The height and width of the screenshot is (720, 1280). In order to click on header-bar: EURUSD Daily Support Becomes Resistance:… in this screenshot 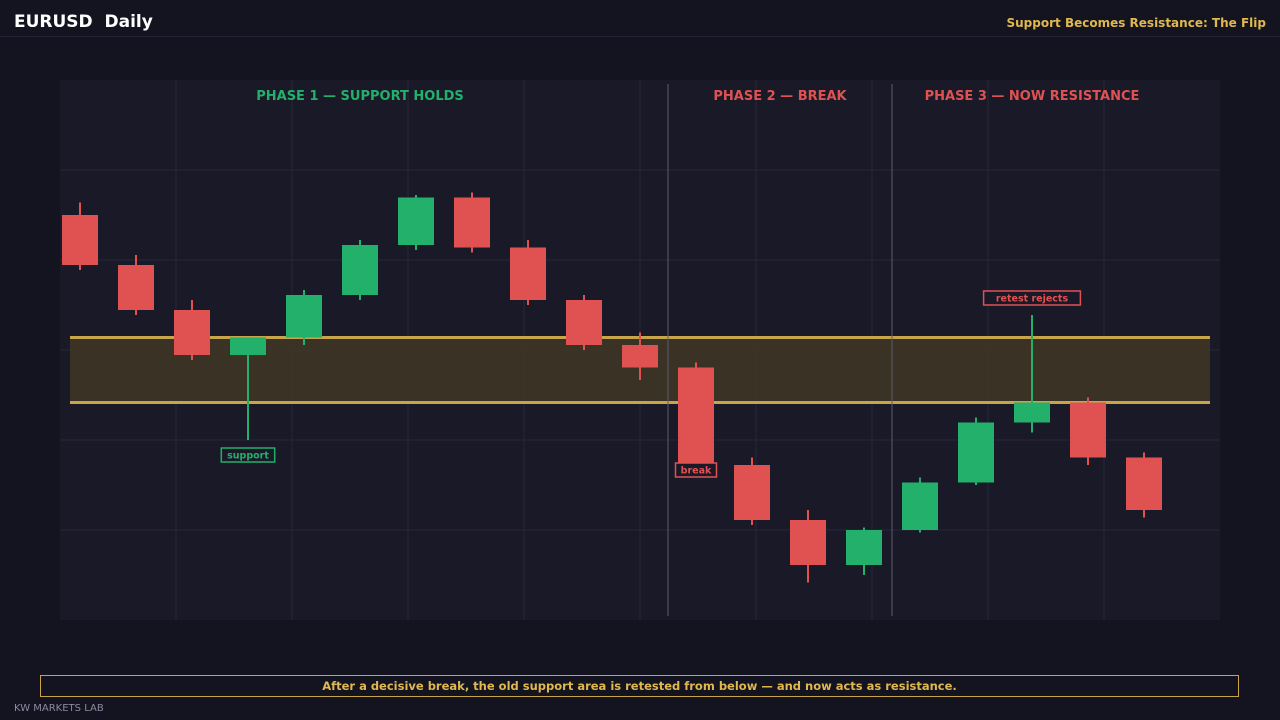, I will do `click(640, 18)`.